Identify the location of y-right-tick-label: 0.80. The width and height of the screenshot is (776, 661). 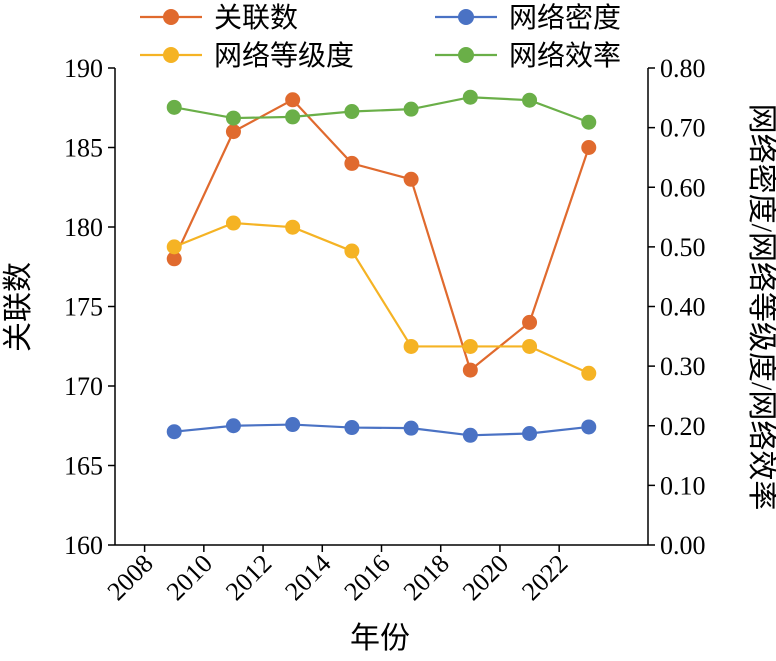
(683, 68).